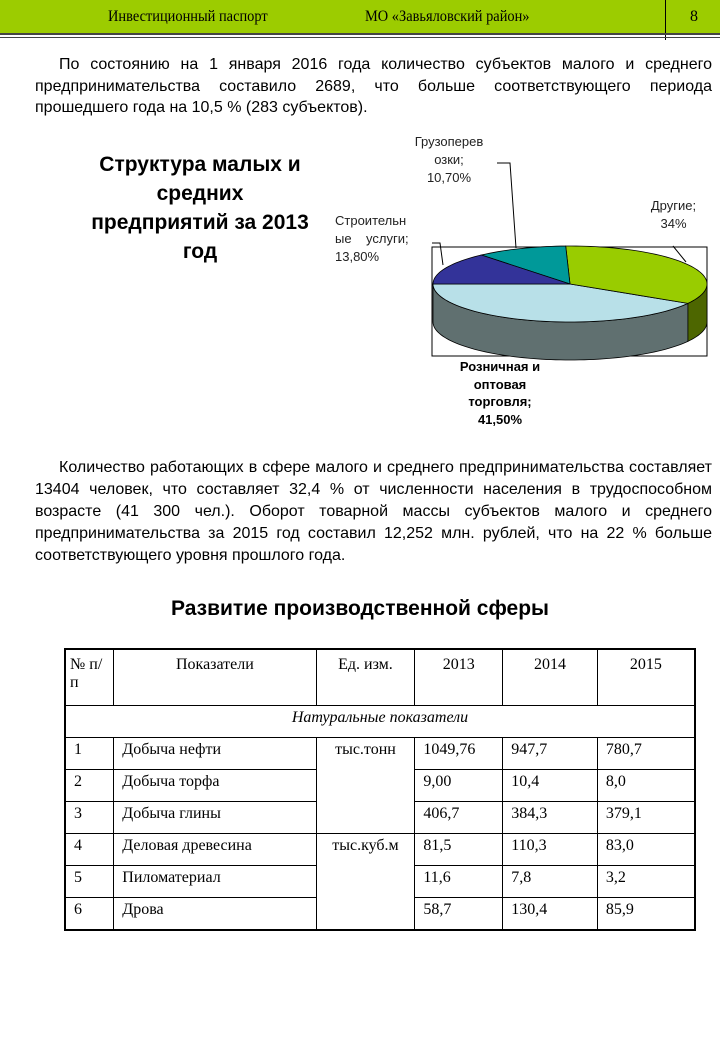 The image size is (720, 1040). What do you see at coordinates (550, 914) in the screenshot?
I see `table-cell: 130,4` at bounding box center [550, 914].